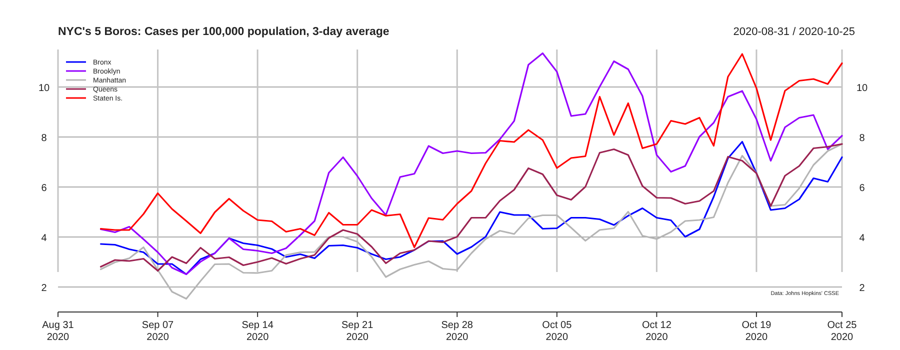 The width and height of the screenshot is (900, 350). I want to click on y2-tick-label: 4, so click(862, 238).